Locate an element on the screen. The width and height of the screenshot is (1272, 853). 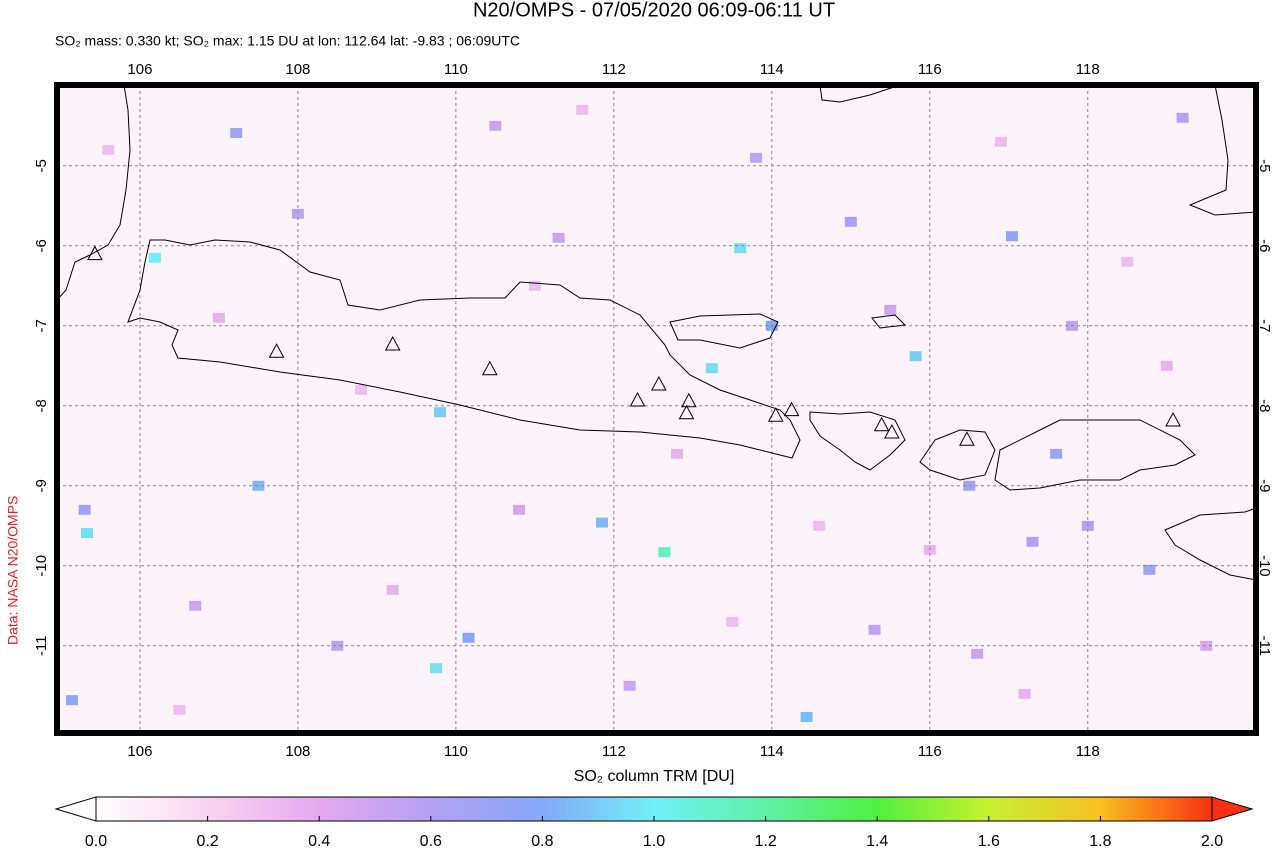
chart-title: N20/OMPS - 07/05/2020 06:09-06:11 UT is located at coordinates (654, 10).